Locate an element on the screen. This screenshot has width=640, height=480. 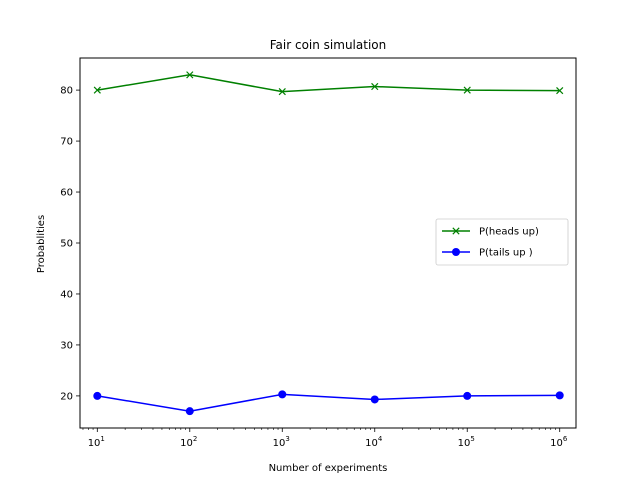
y-tick-label: 50 is located at coordinates (66, 244).